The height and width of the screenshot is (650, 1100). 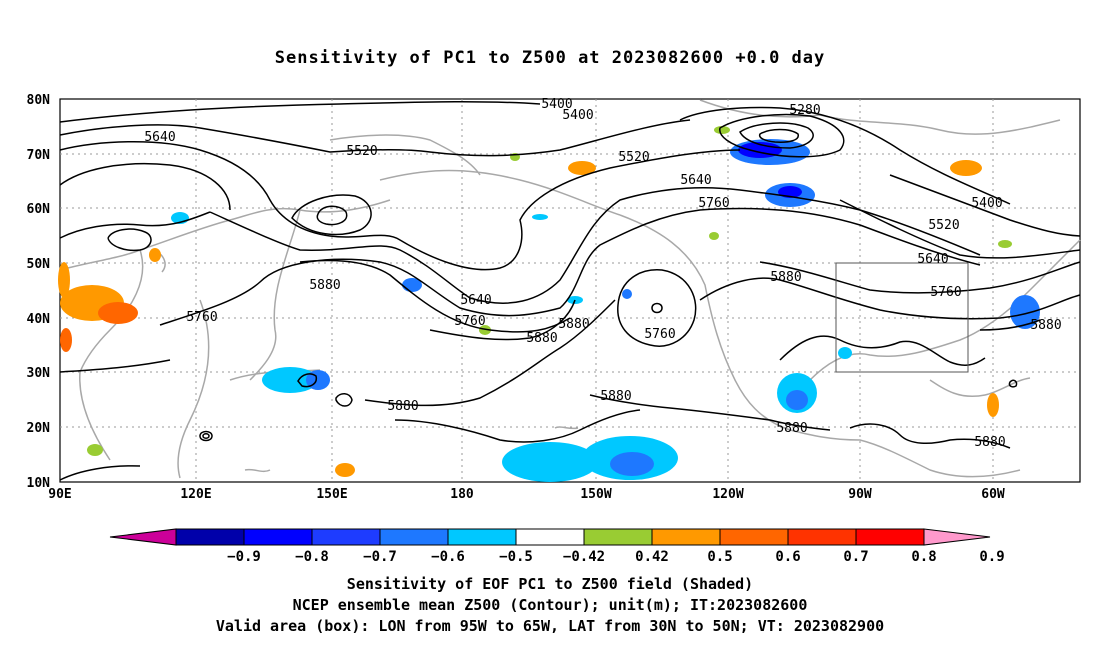 I want to click on lat-label: 70N, so click(x=39, y=155).